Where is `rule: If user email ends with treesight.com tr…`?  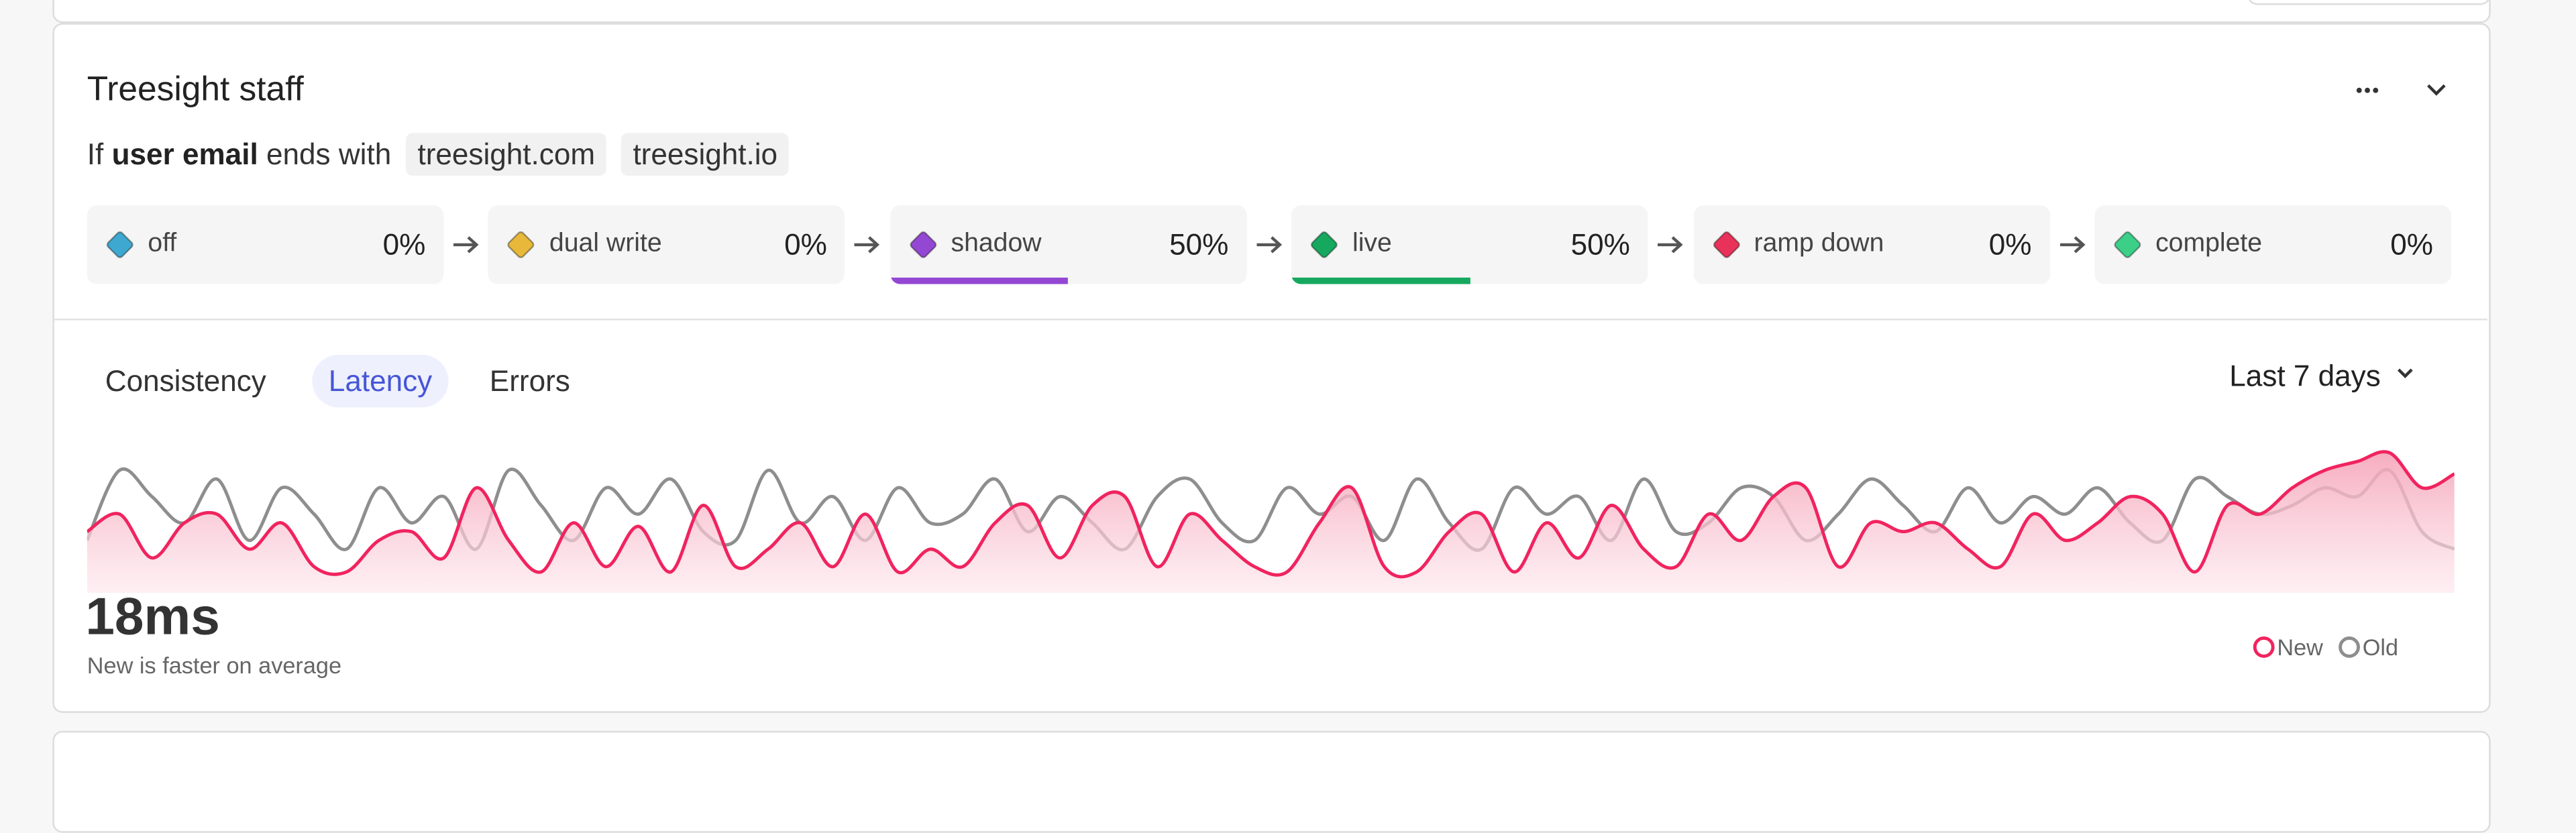 rule: If user email ends with treesight.com tr… is located at coordinates (438, 154).